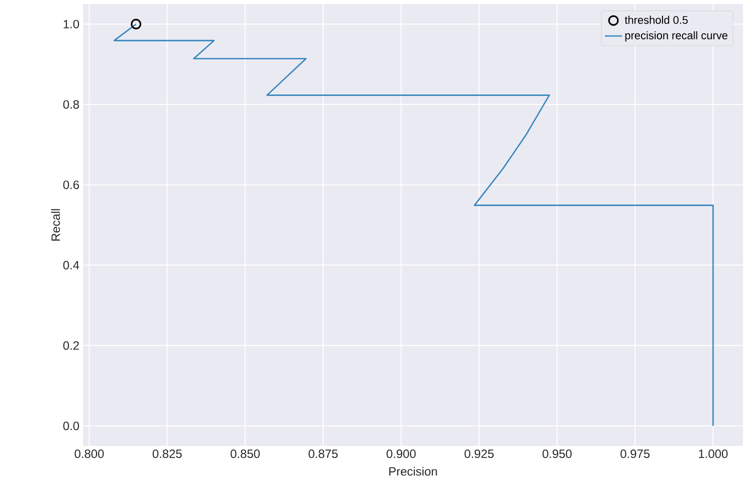  I want to click on legend-label: threshold 0.5, so click(656, 20).